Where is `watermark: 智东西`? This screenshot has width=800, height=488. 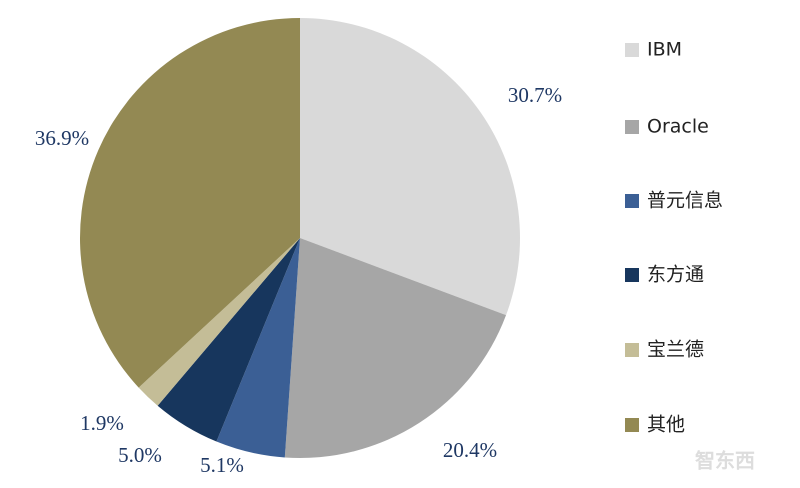
watermark: 智东西 is located at coordinates (725, 461).